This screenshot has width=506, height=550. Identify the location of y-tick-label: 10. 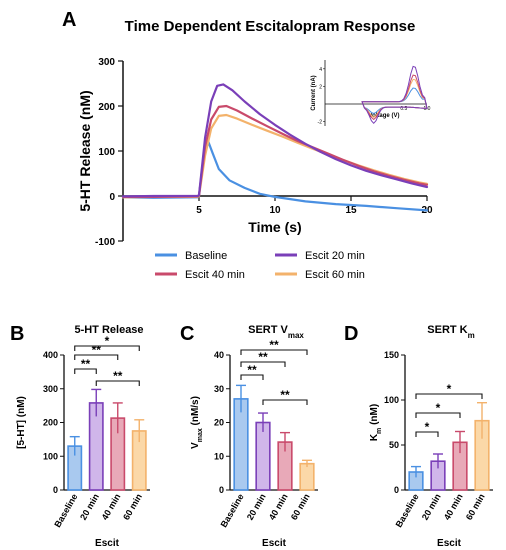
(219, 456).